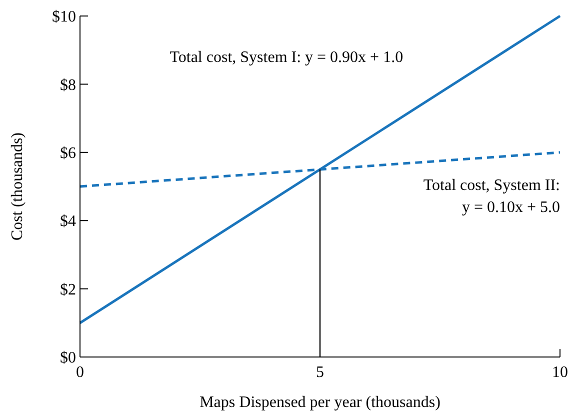 The width and height of the screenshot is (578, 417). Describe the element at coordinates (17, 186) in the screenshot. I see `y-axis-title: Cost (thousands)` at that location.